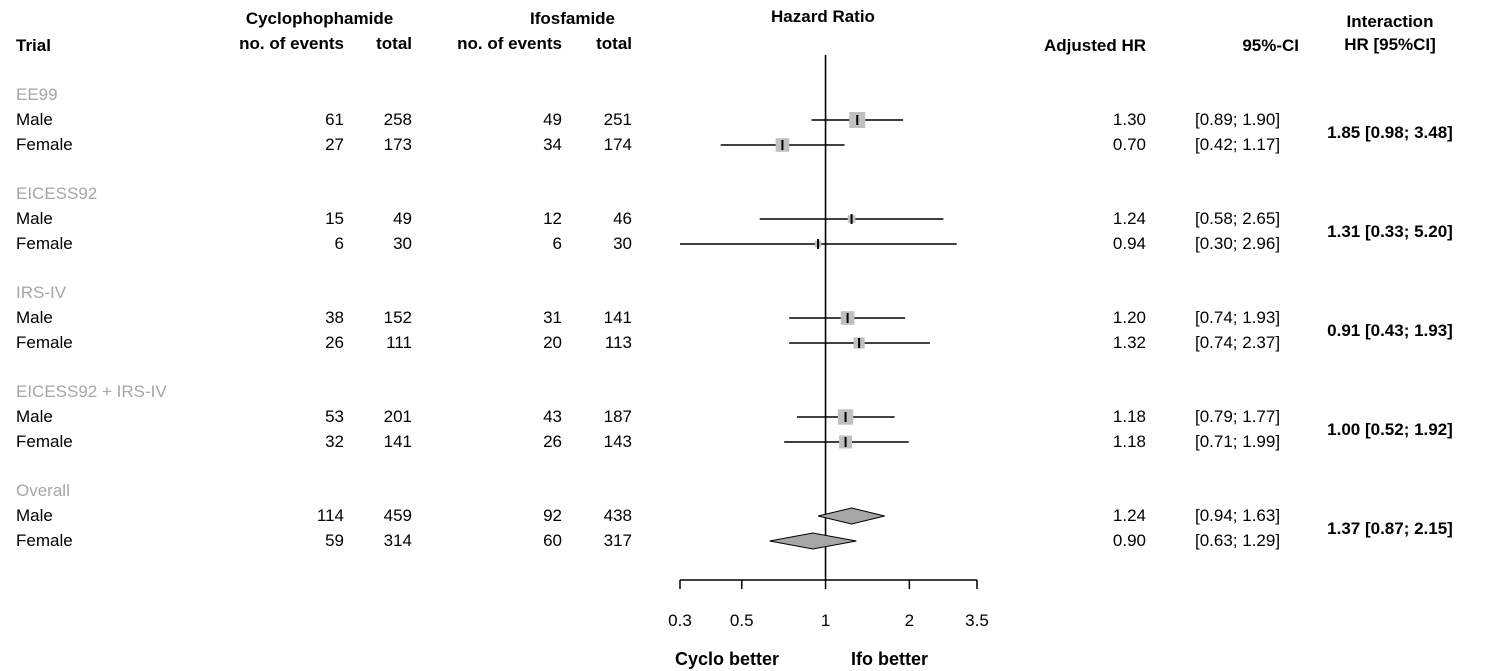  What do you see at coordinates (334, 144) in the screenshot?
I see `cyclo-events-value: 27` at bounding box center [334, 144].